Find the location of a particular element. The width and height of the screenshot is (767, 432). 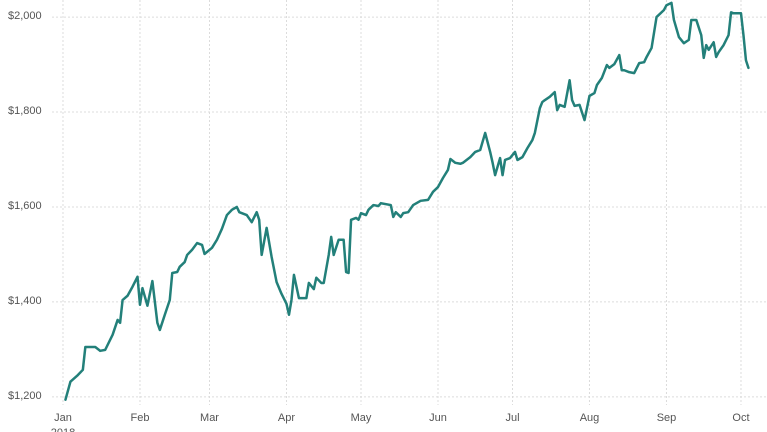

x-tick-label: Mar is located at coordinates (209, 418).